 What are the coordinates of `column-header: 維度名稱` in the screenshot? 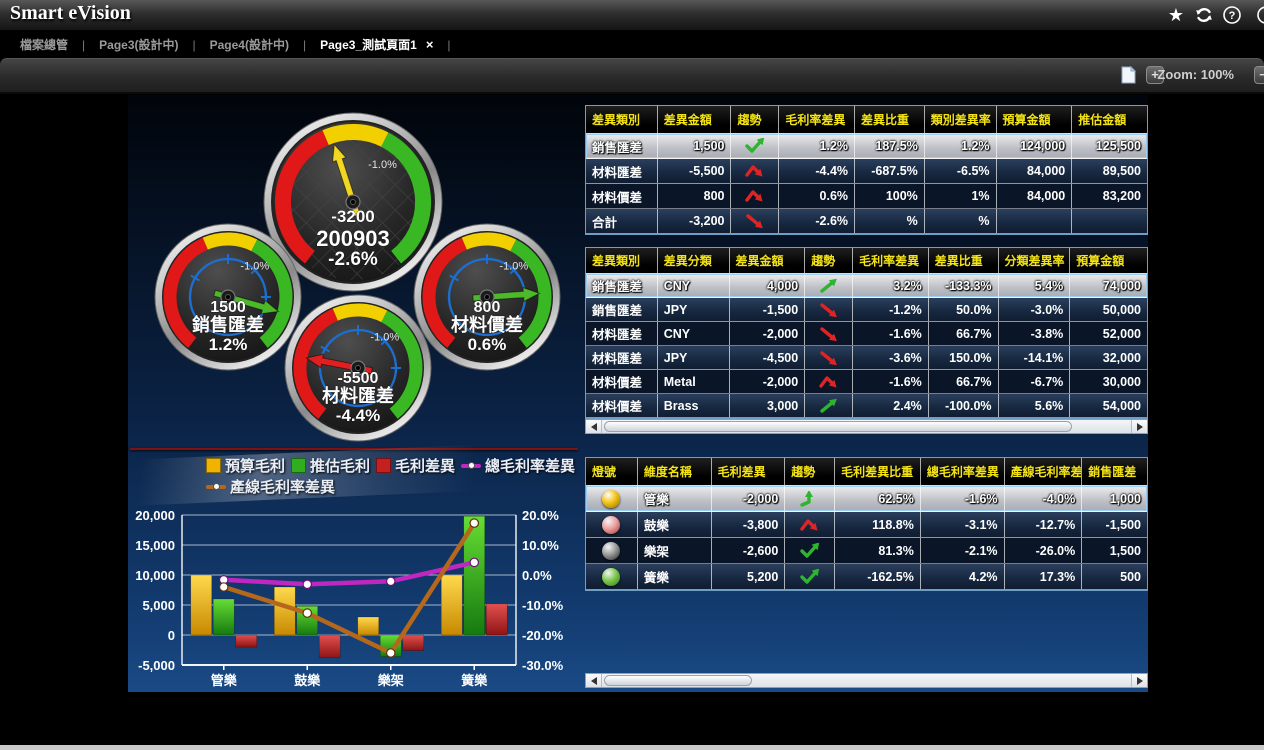 It's located at (675, 471).